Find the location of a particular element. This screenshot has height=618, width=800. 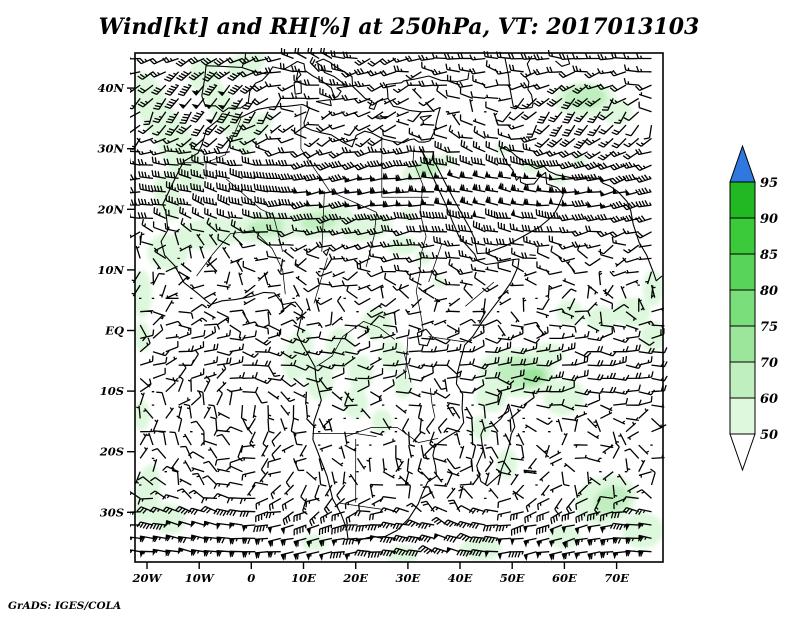

x-axis: 20W 10W 0 10E 20E 30E 40E 50E 60E 70E is located at coordinates (380, 573).